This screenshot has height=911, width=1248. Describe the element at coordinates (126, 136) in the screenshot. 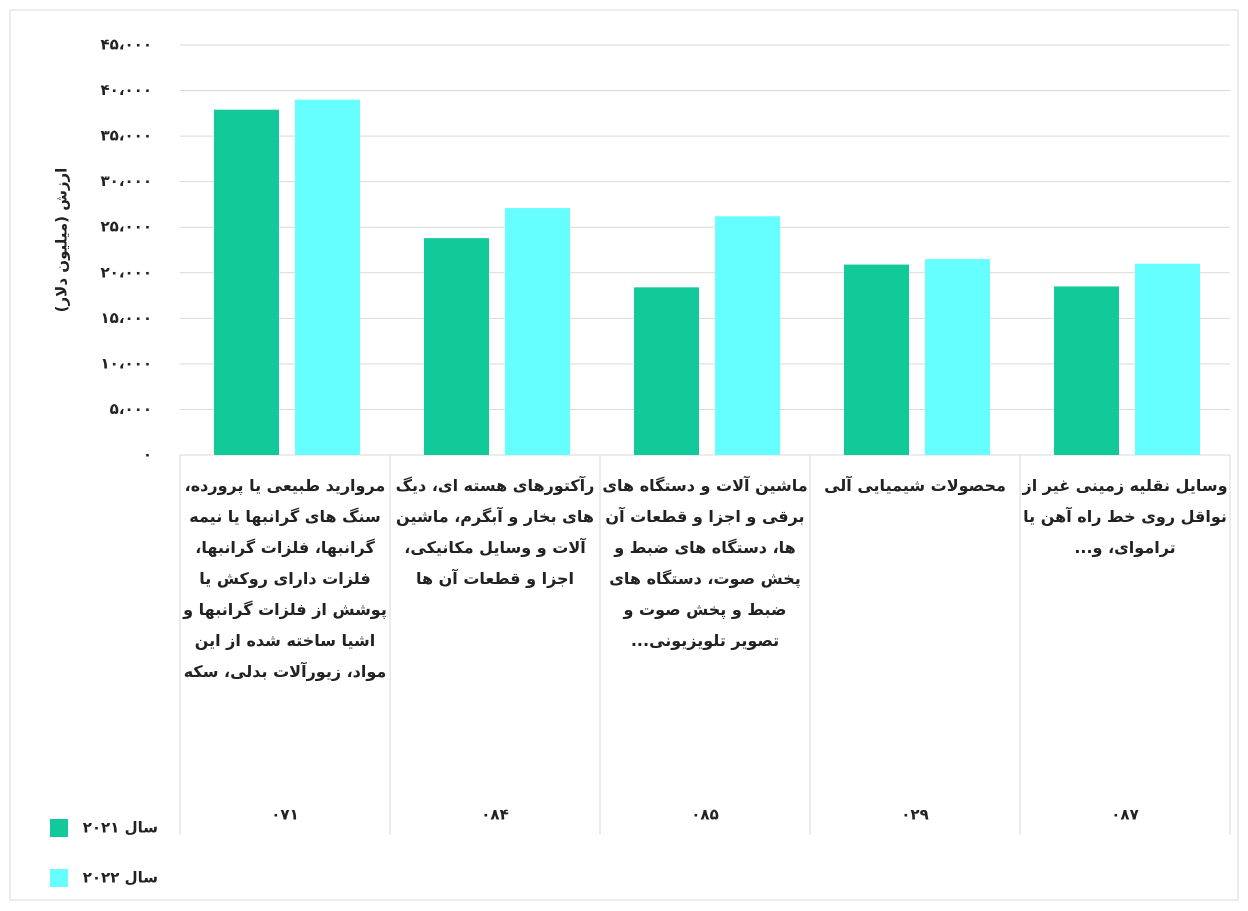

I see `y-tick-label: ۳۵،۰۰۰` at that location.